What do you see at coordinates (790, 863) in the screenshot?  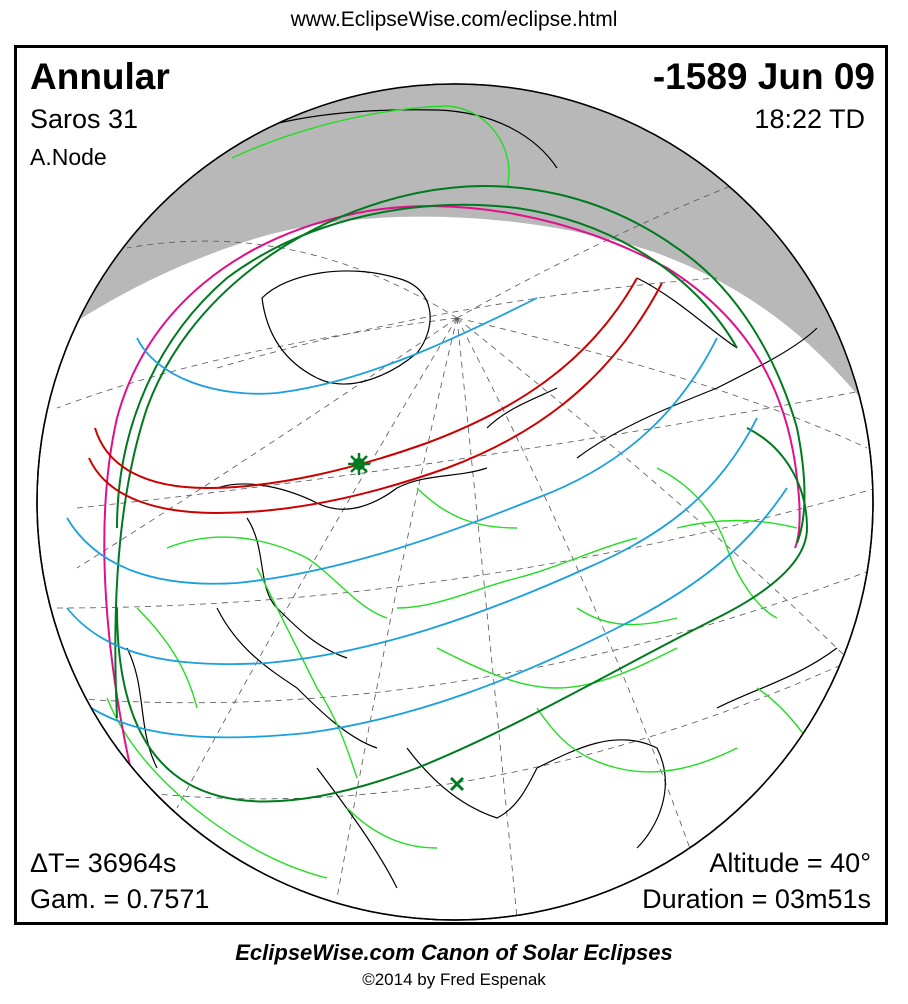 I see `altitude: Altitude = 40°` at bounding box center [790, 863].